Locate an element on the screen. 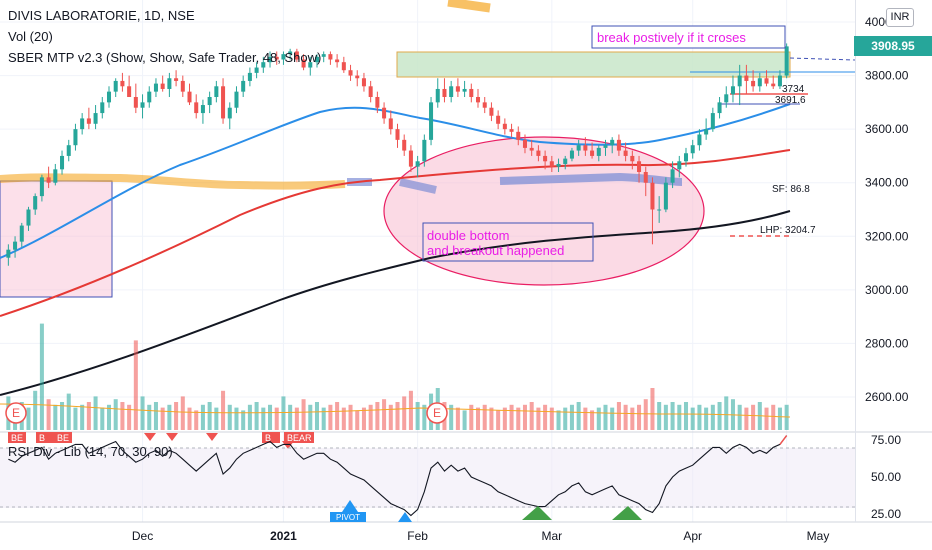  signal-label: BEAR is located at coordinates (299, 438).